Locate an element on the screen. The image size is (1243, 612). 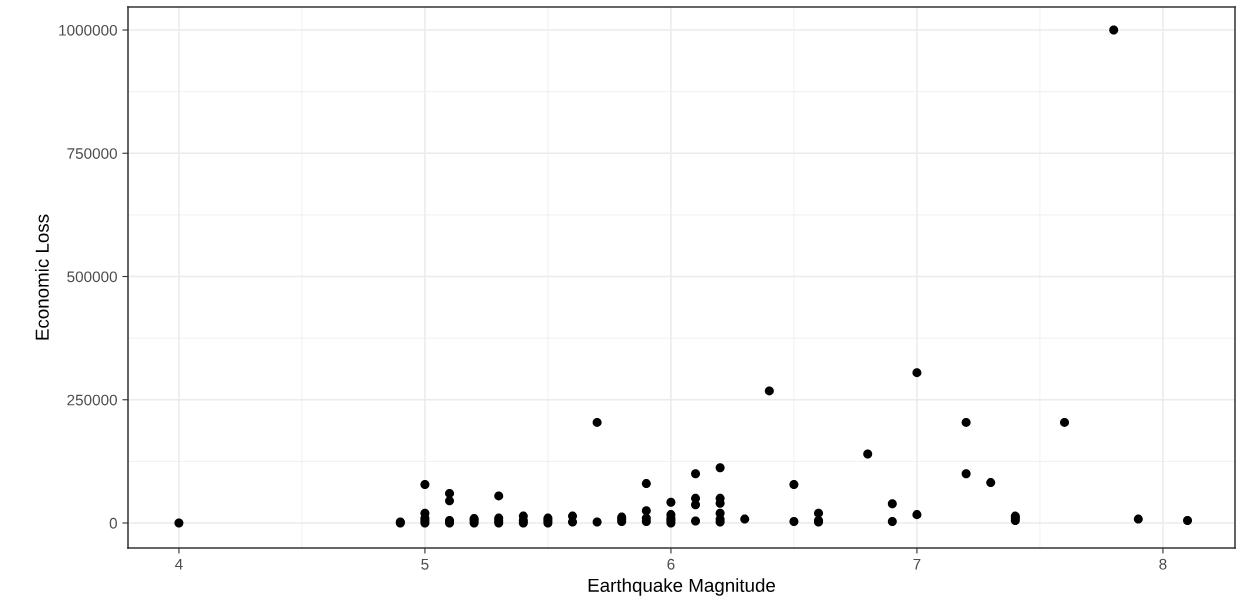
y-tick-label: 500000 is located at coordinates (92, 277).